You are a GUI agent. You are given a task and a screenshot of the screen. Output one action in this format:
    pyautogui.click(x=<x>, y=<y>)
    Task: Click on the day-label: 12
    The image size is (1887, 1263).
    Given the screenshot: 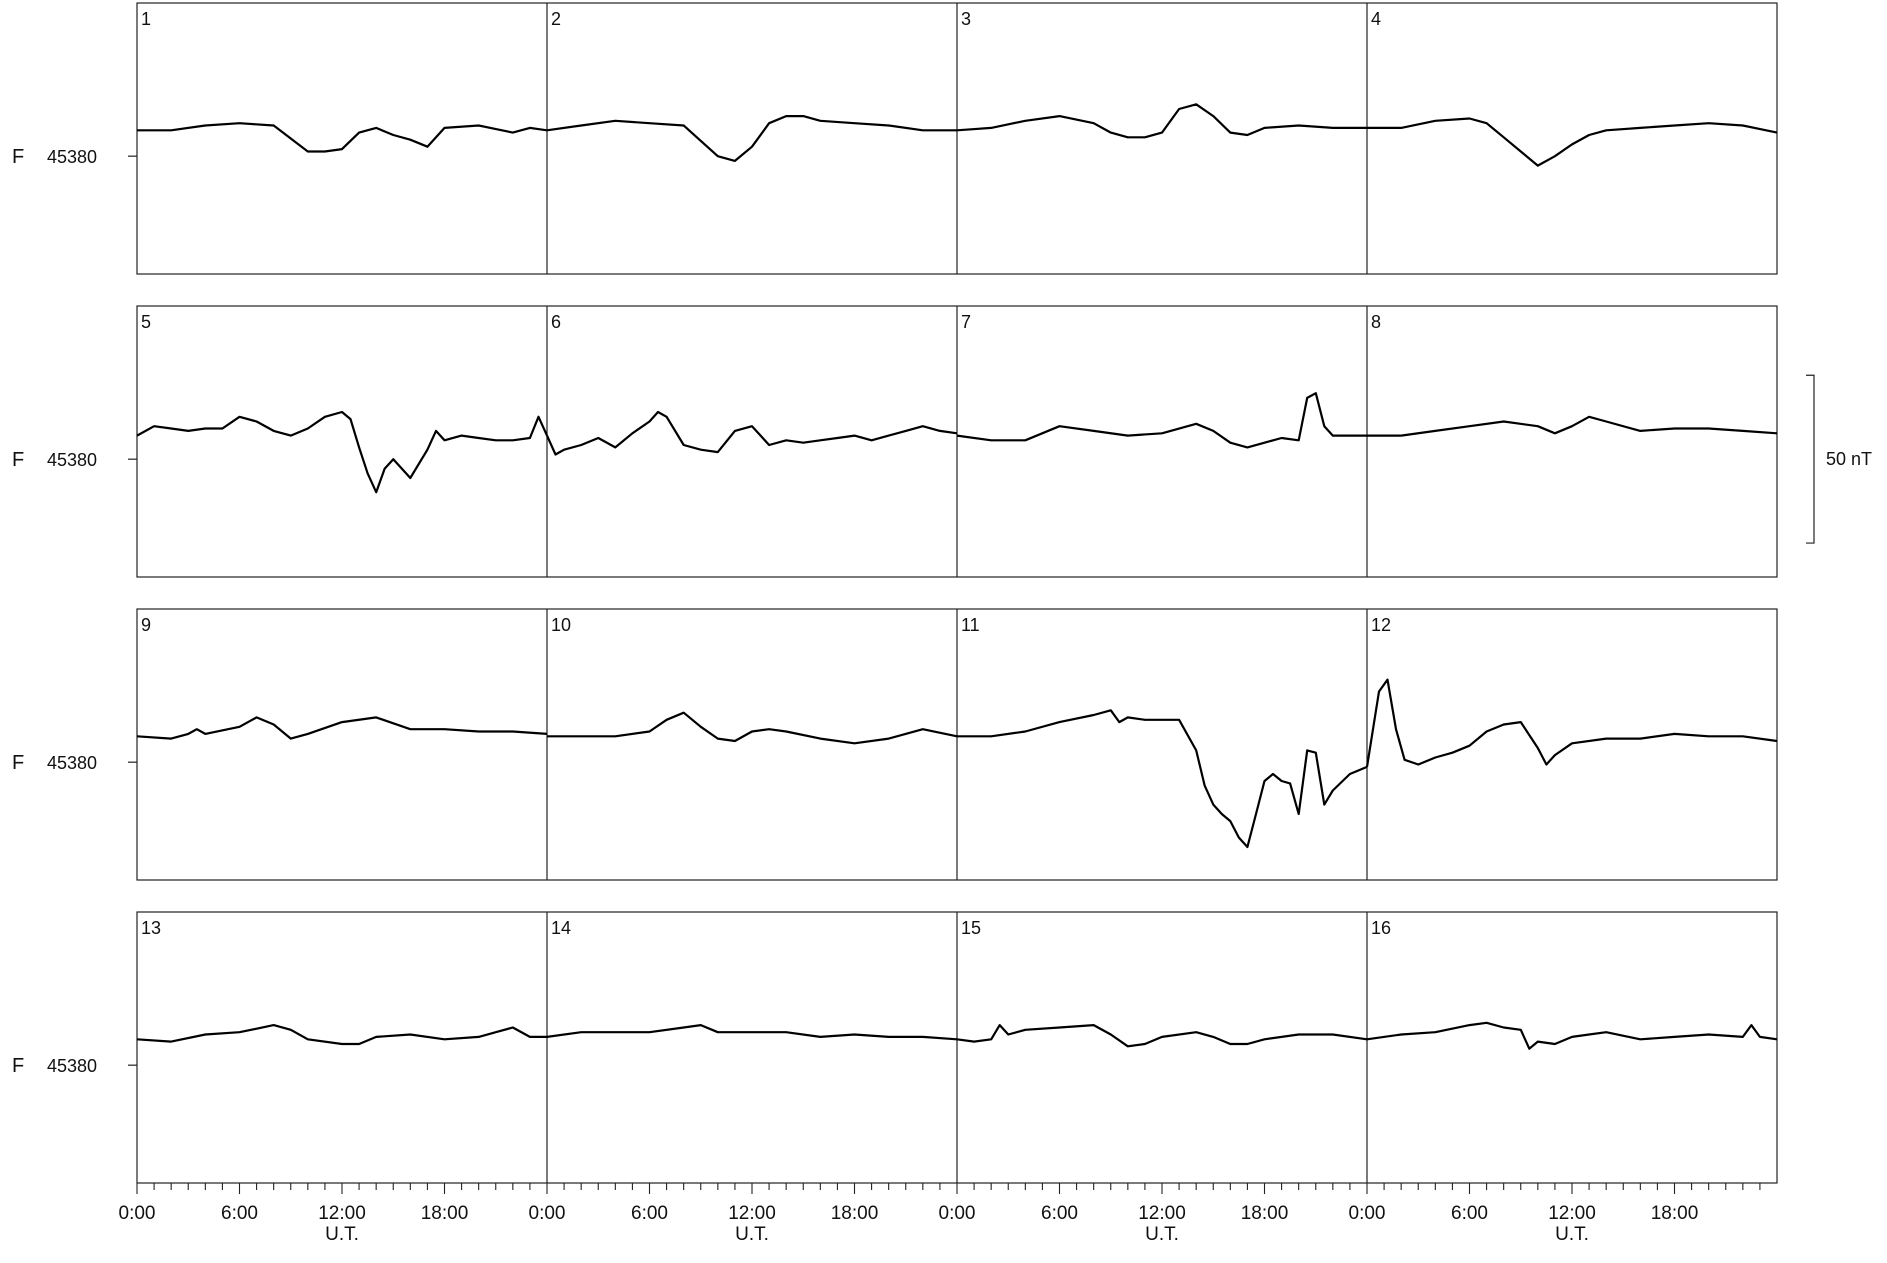 What is the action you would take?
    pyautogui.click(x=1381, y=625)
    